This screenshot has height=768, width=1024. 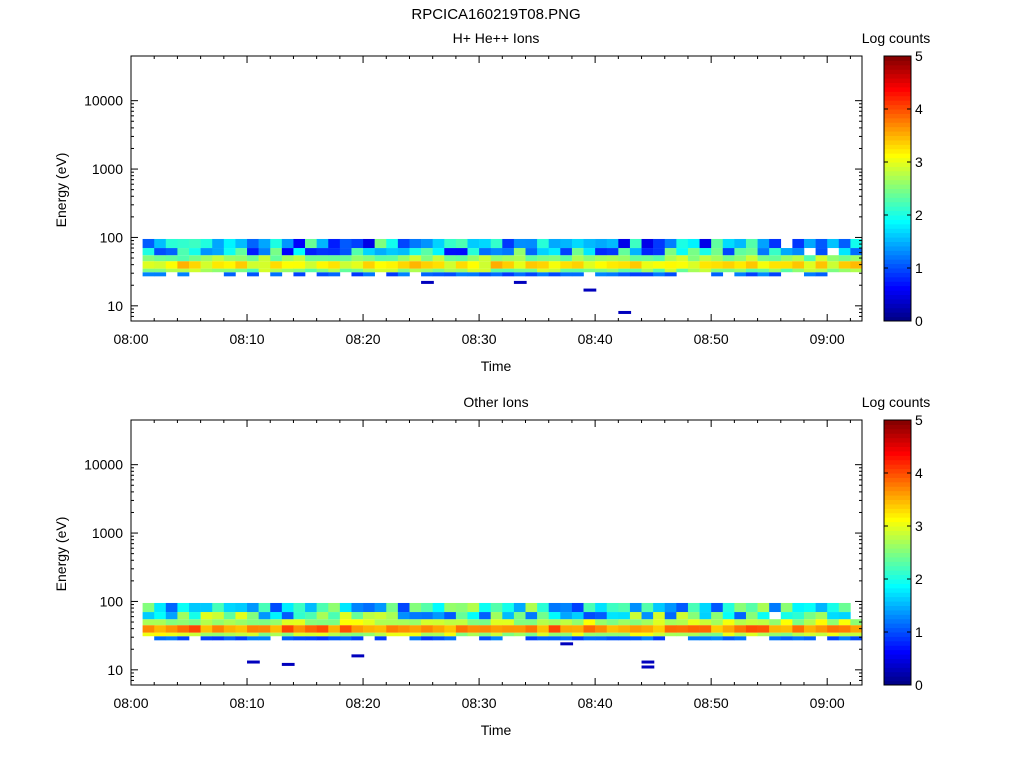 What do you see at coordinates (130, 703) in the screenshot?
I see `x-tick-label: 08:00` at bounding box center [130, 703].